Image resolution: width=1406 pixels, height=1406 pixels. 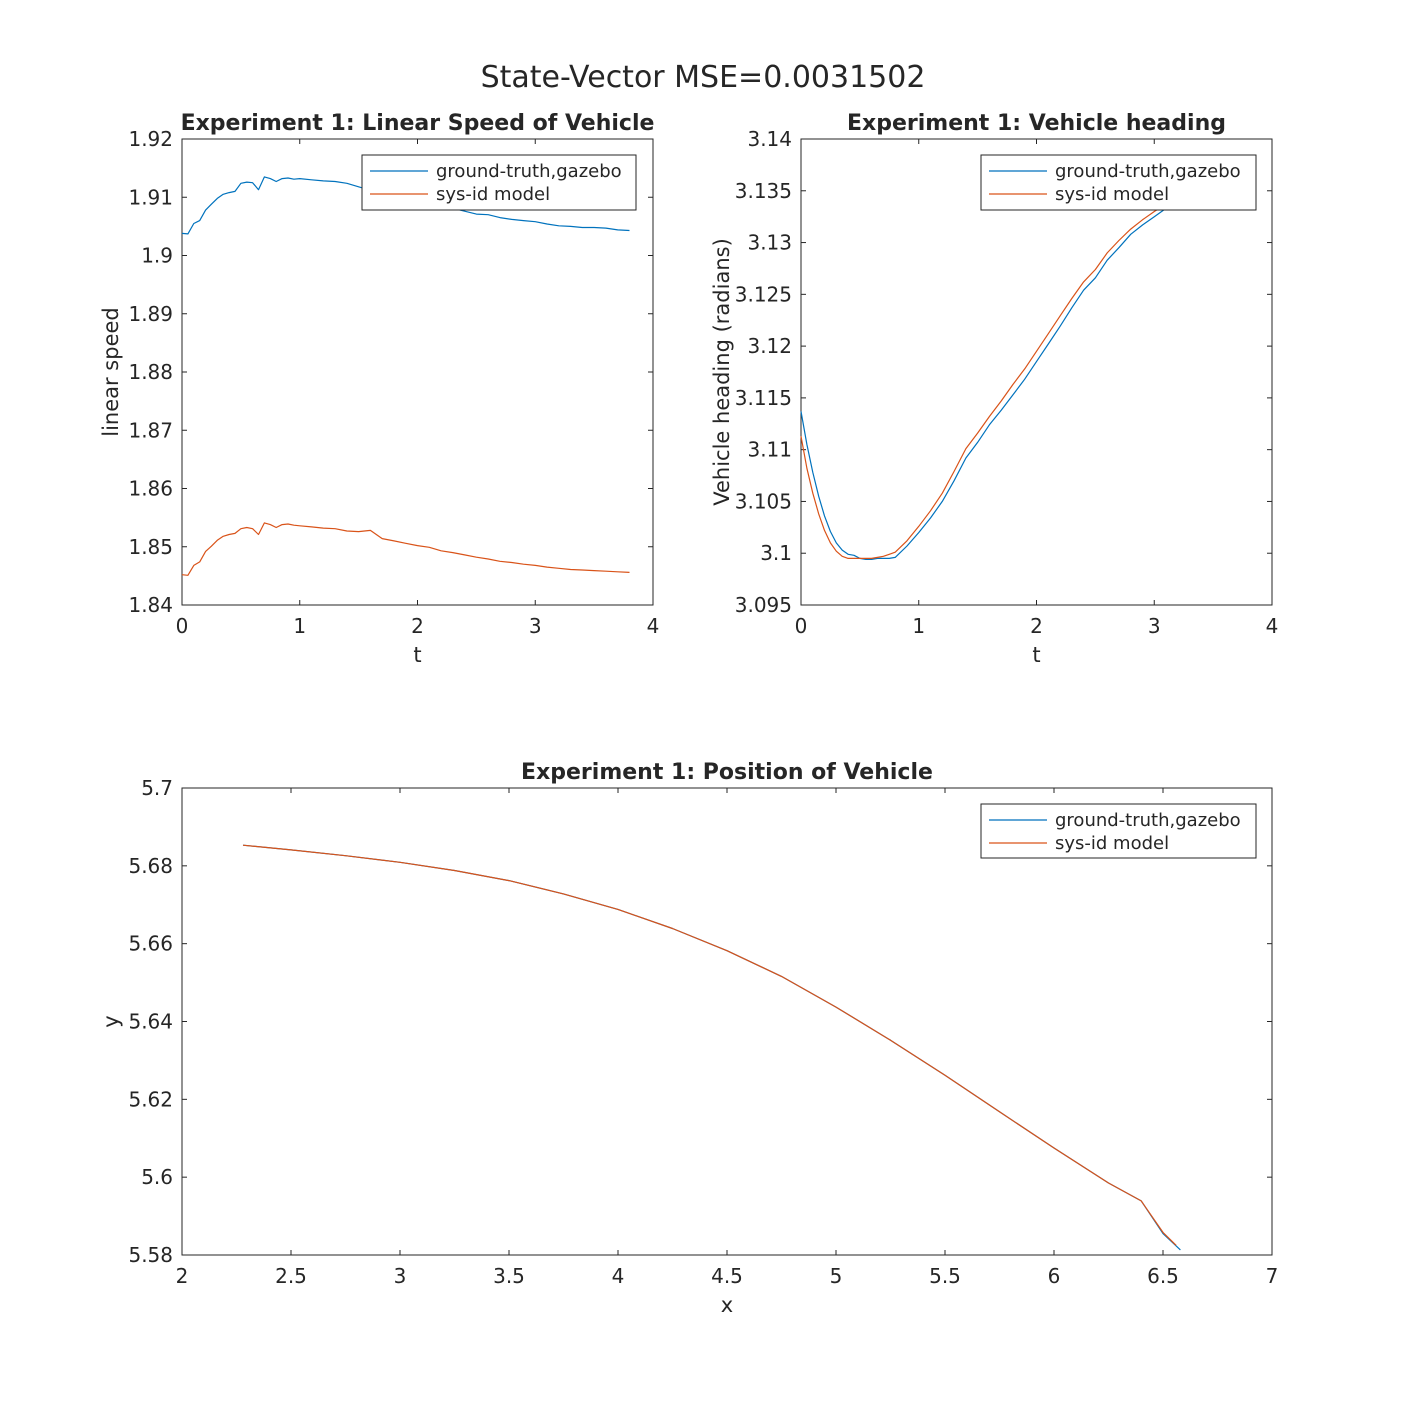 I want to click on position-ytick-label: 5.6, so click(x=157, y=1177).